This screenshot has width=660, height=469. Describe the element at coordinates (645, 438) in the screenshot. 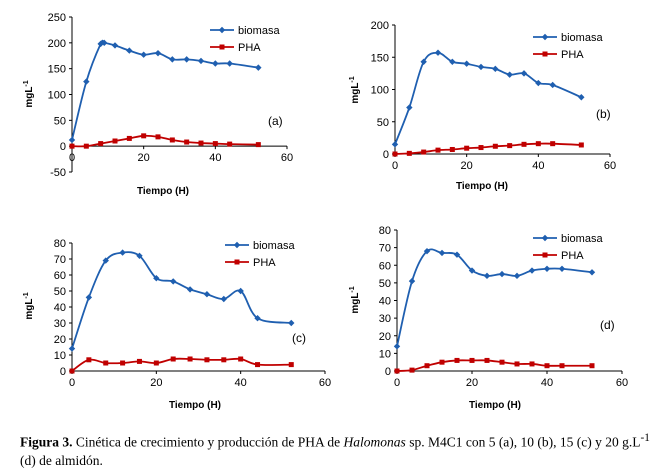

I see `caption-superscript: -1` at that location.